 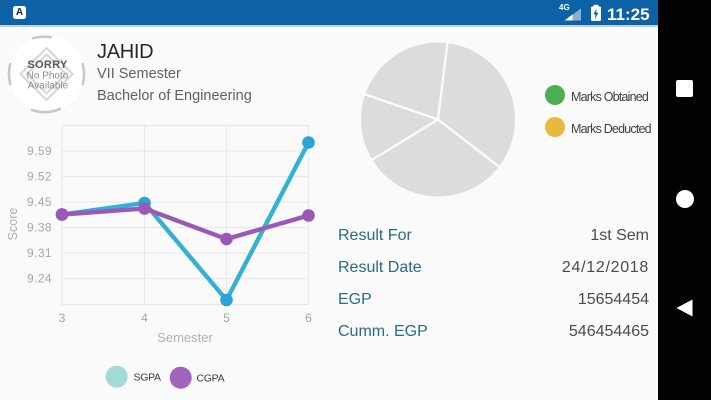 I want to click on svg-text: Available, so click(x=48, y=86).